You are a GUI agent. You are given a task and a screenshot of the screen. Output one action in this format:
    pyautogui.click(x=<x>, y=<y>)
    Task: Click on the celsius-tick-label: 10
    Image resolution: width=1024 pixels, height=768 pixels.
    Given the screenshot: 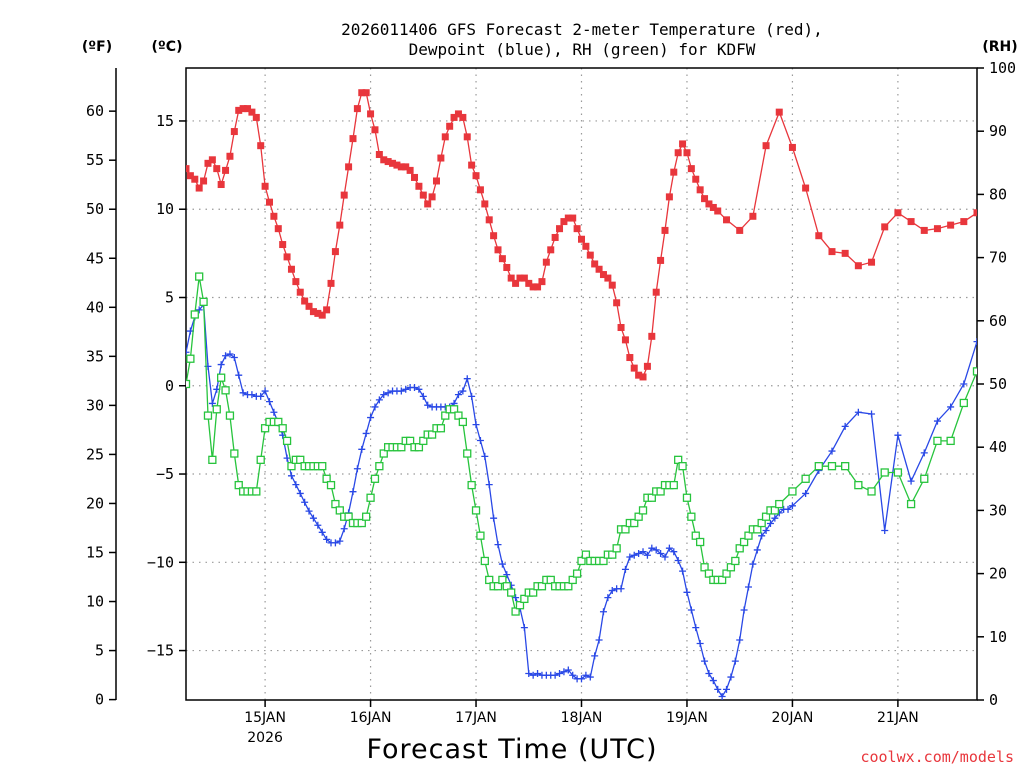 What is the action you would take?
    pyautogui.click(x=165, y=209)
    